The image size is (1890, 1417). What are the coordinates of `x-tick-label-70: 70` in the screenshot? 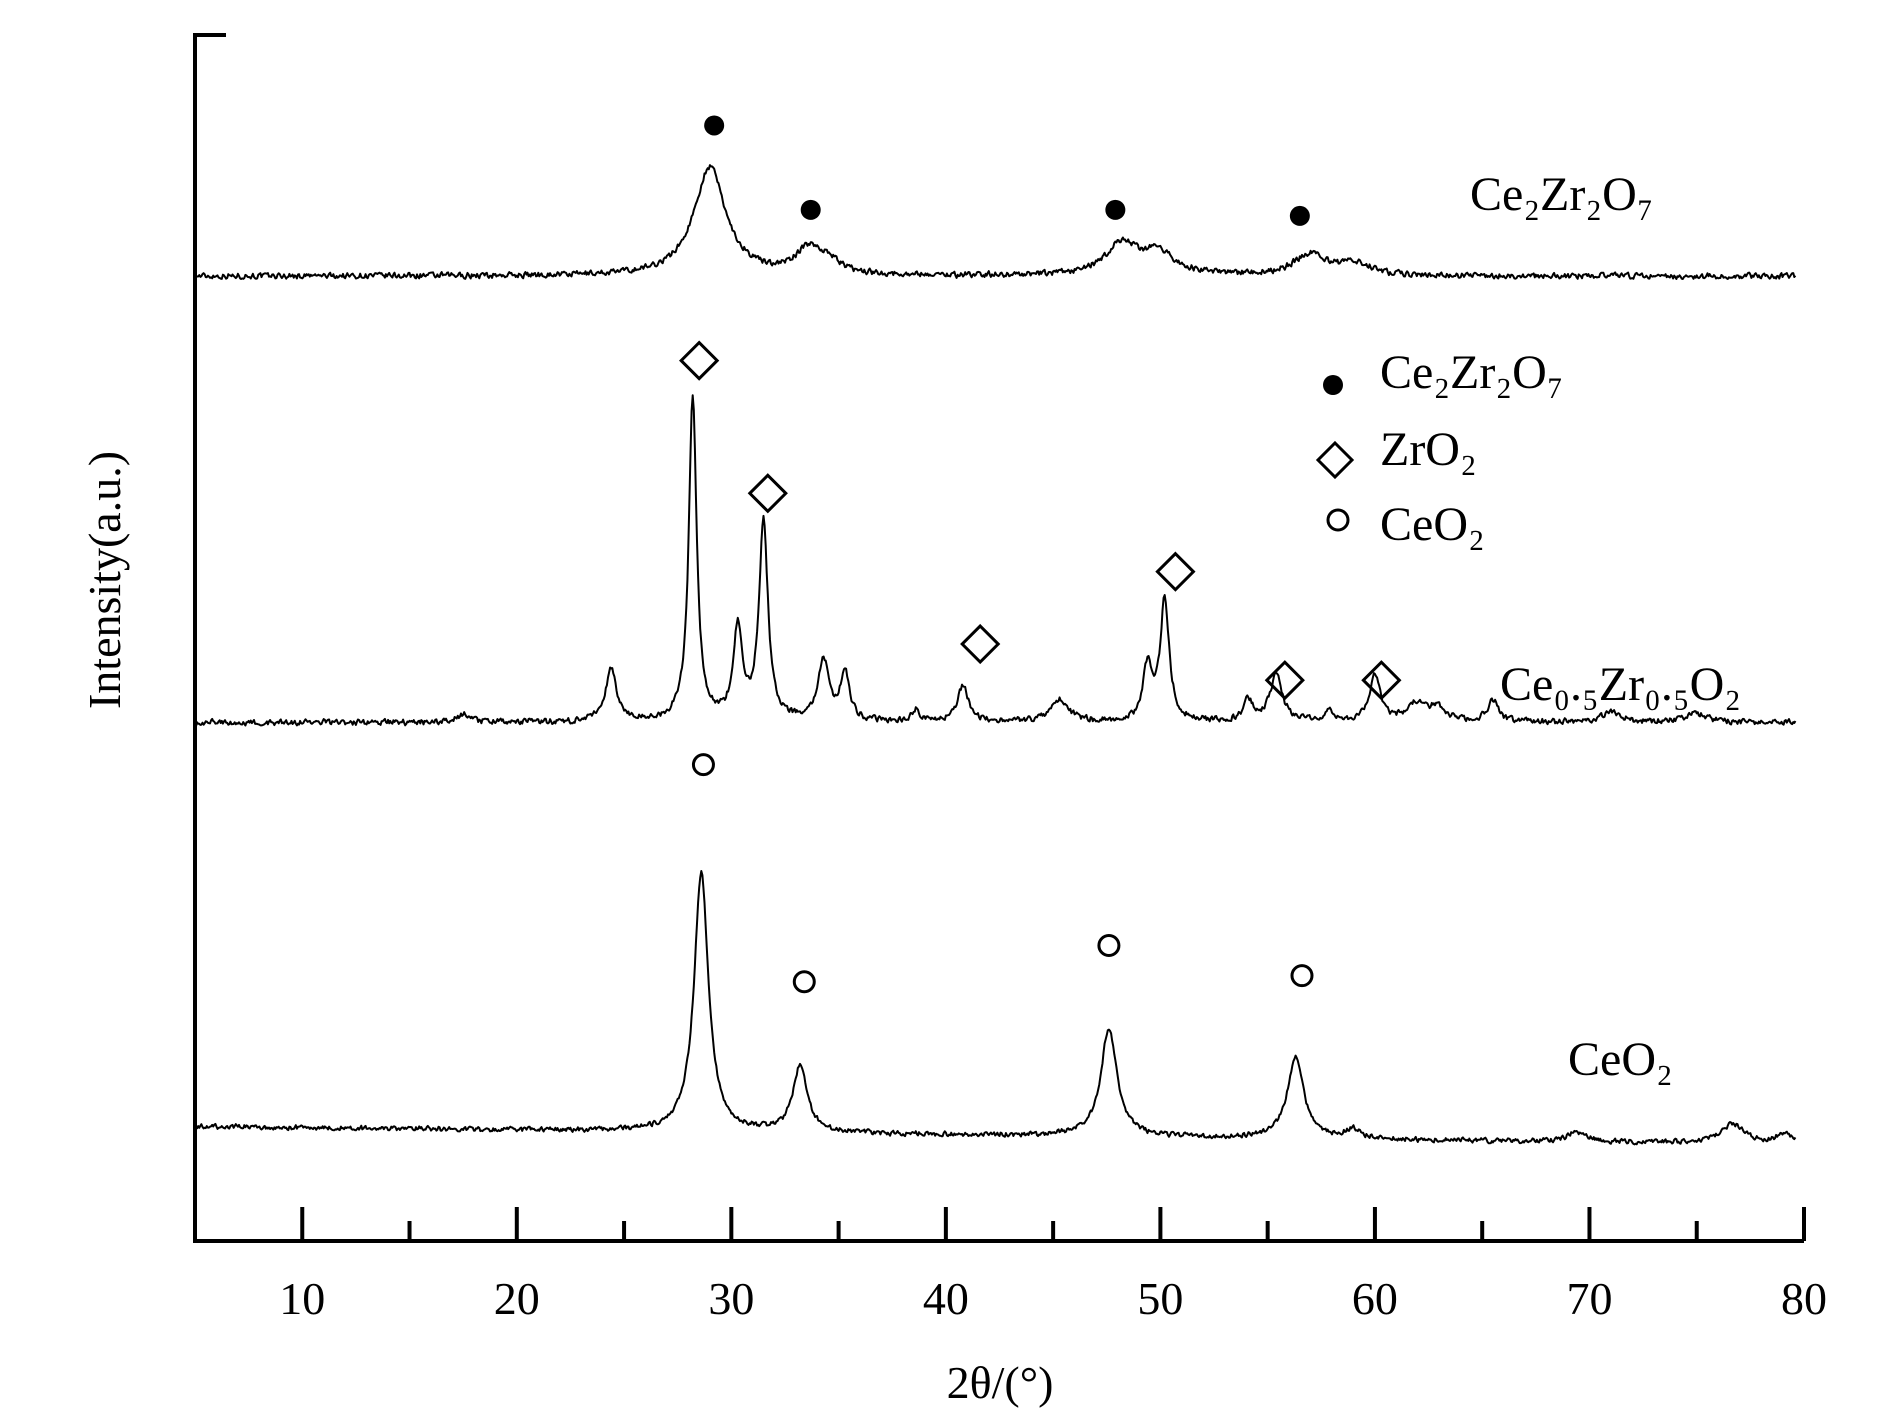 It's located at (1589, 1298).